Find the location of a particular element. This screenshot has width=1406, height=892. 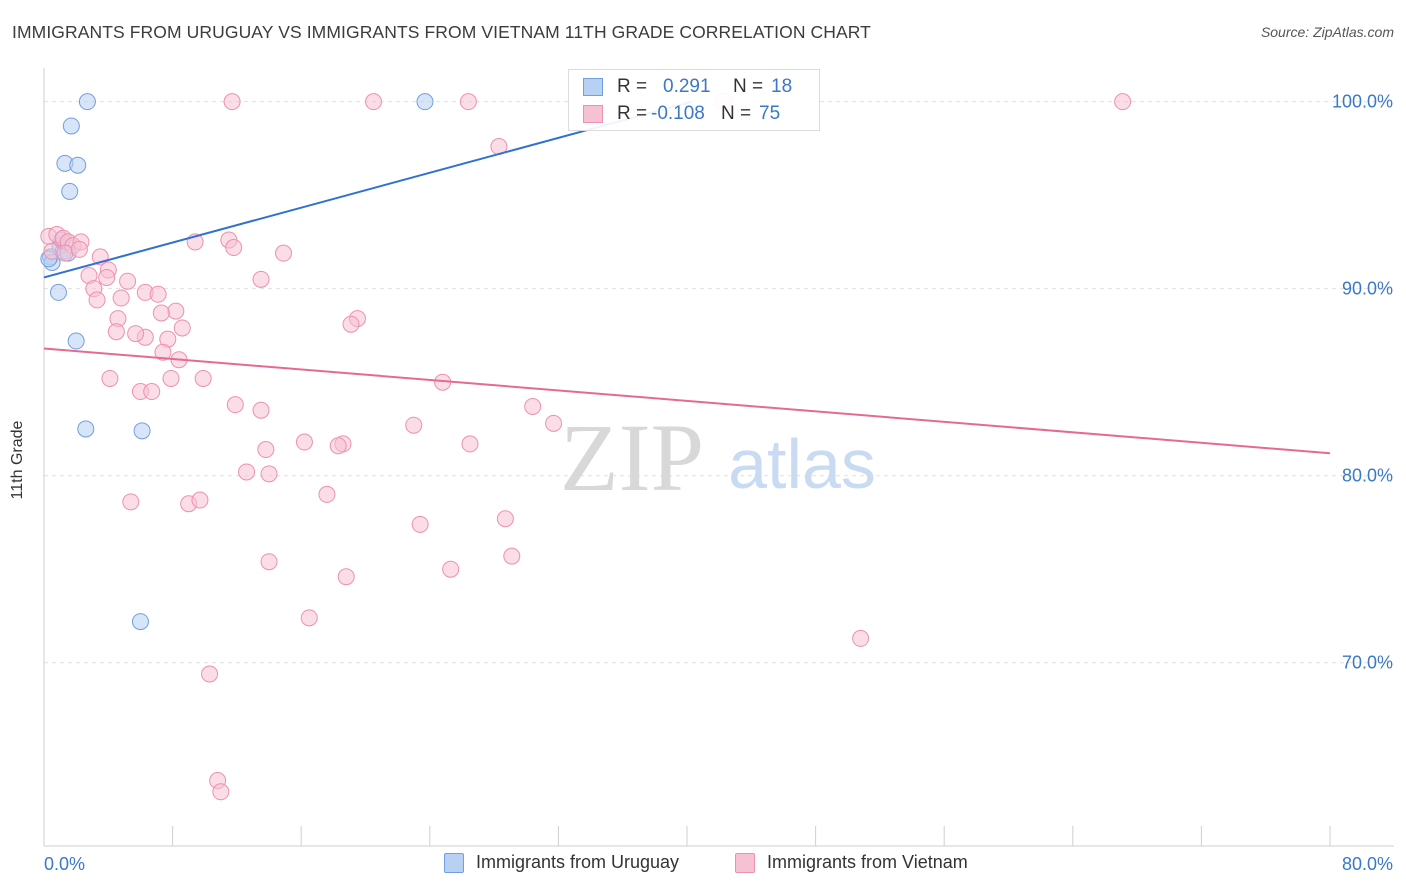

legend-swatch-vietnam is located at coordinates (745, 862).